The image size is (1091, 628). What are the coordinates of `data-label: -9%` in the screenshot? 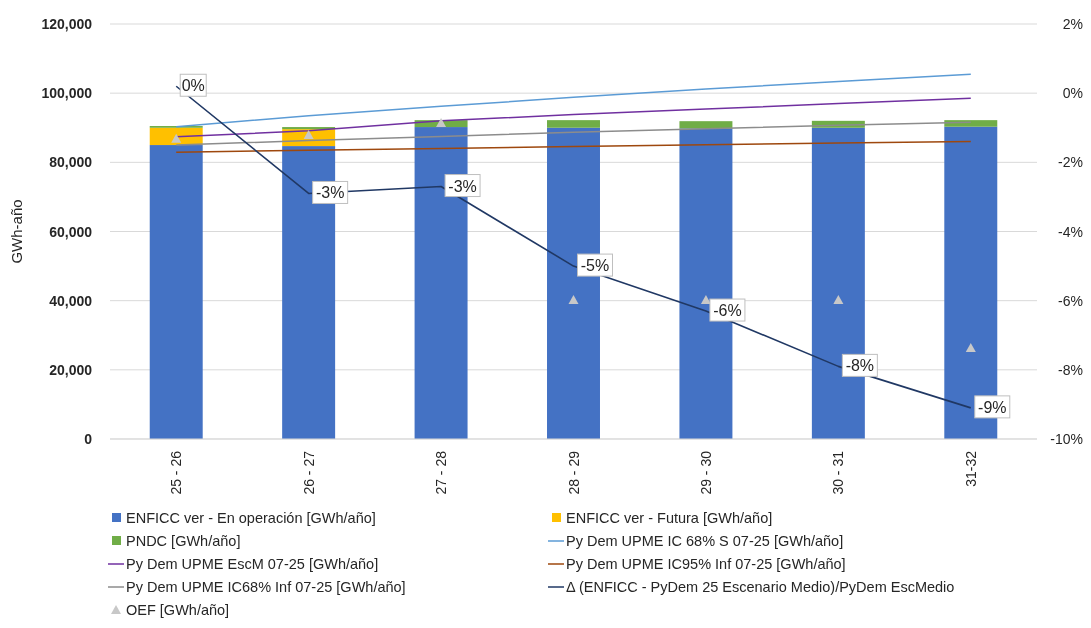 It's located at (992, 407).